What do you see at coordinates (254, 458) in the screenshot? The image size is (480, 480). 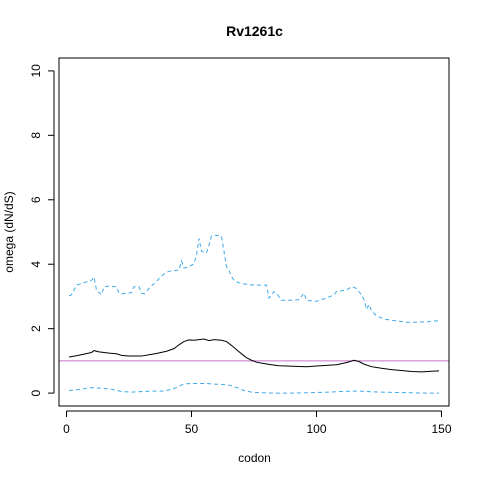 I see `x-axis-label: codon` at bounding box center [254, 458].